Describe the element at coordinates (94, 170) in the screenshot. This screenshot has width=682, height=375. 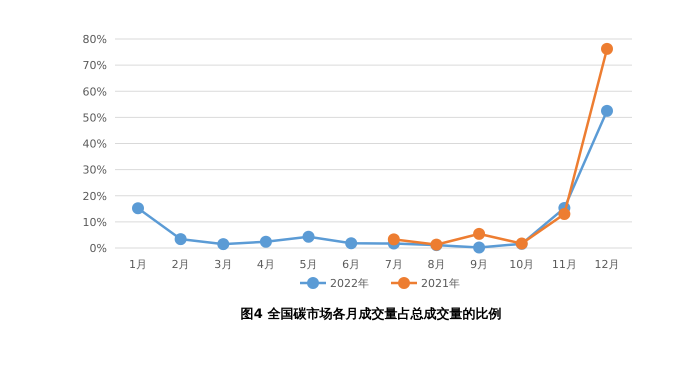
I see `y-tick-label: 30%` at that location.